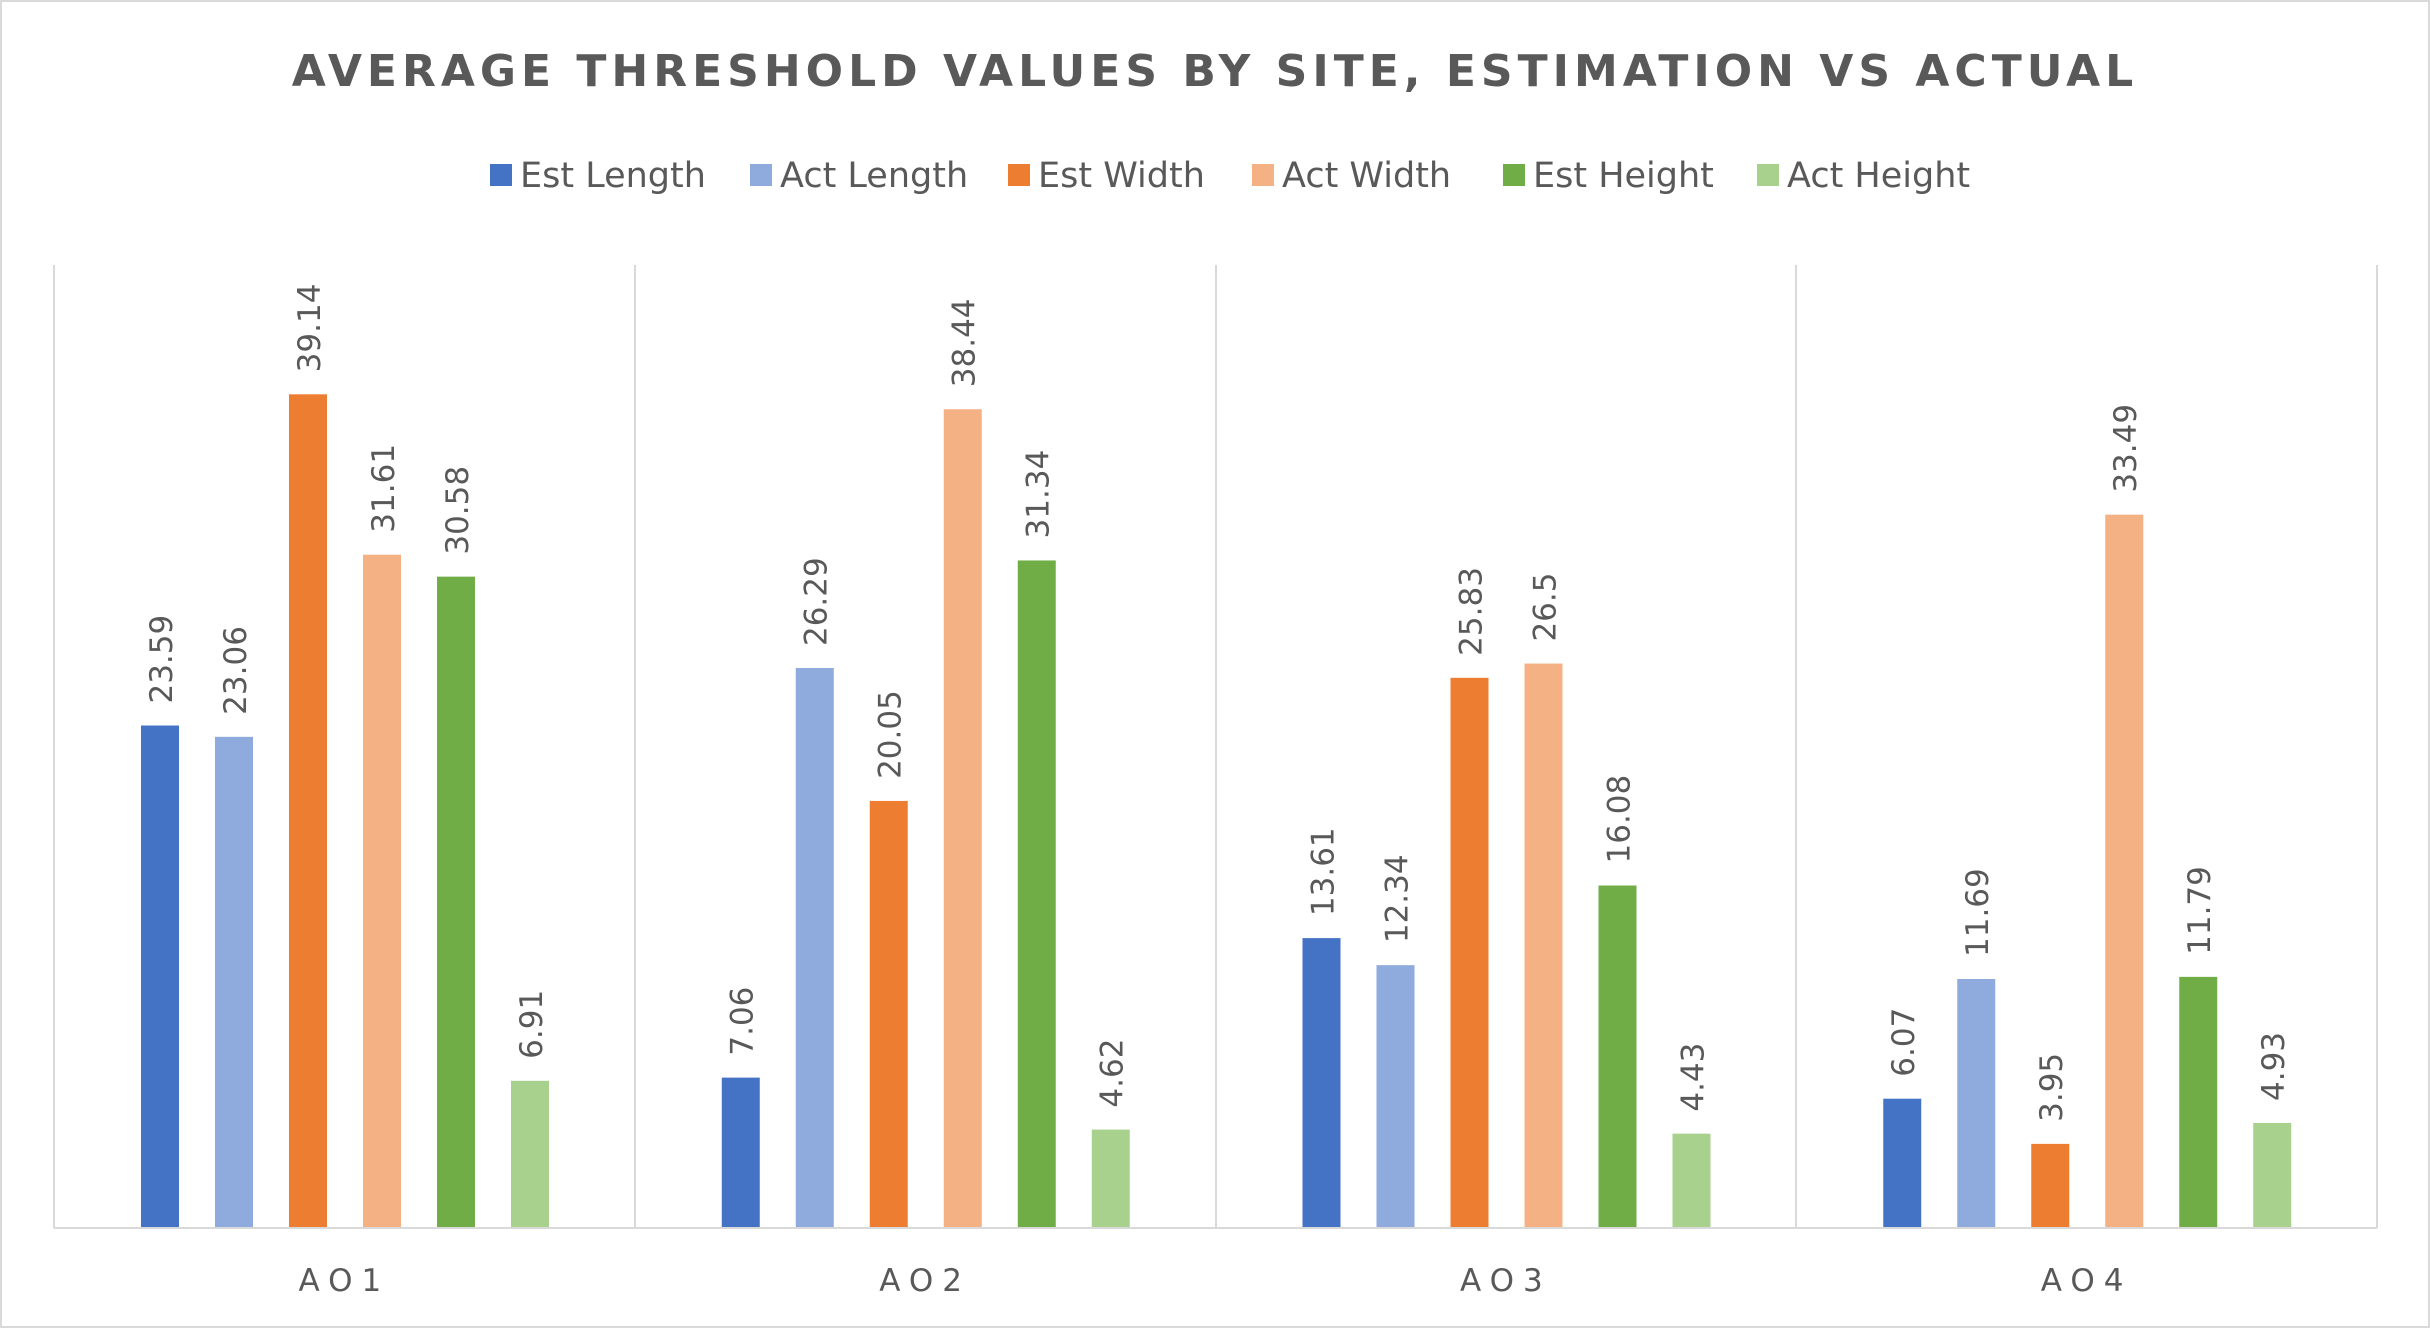 The image size is (2430, 1328). Describe the element at coordinates (1263, 175) in the screenshot. I see `legend-swatch-act-width` at that location.